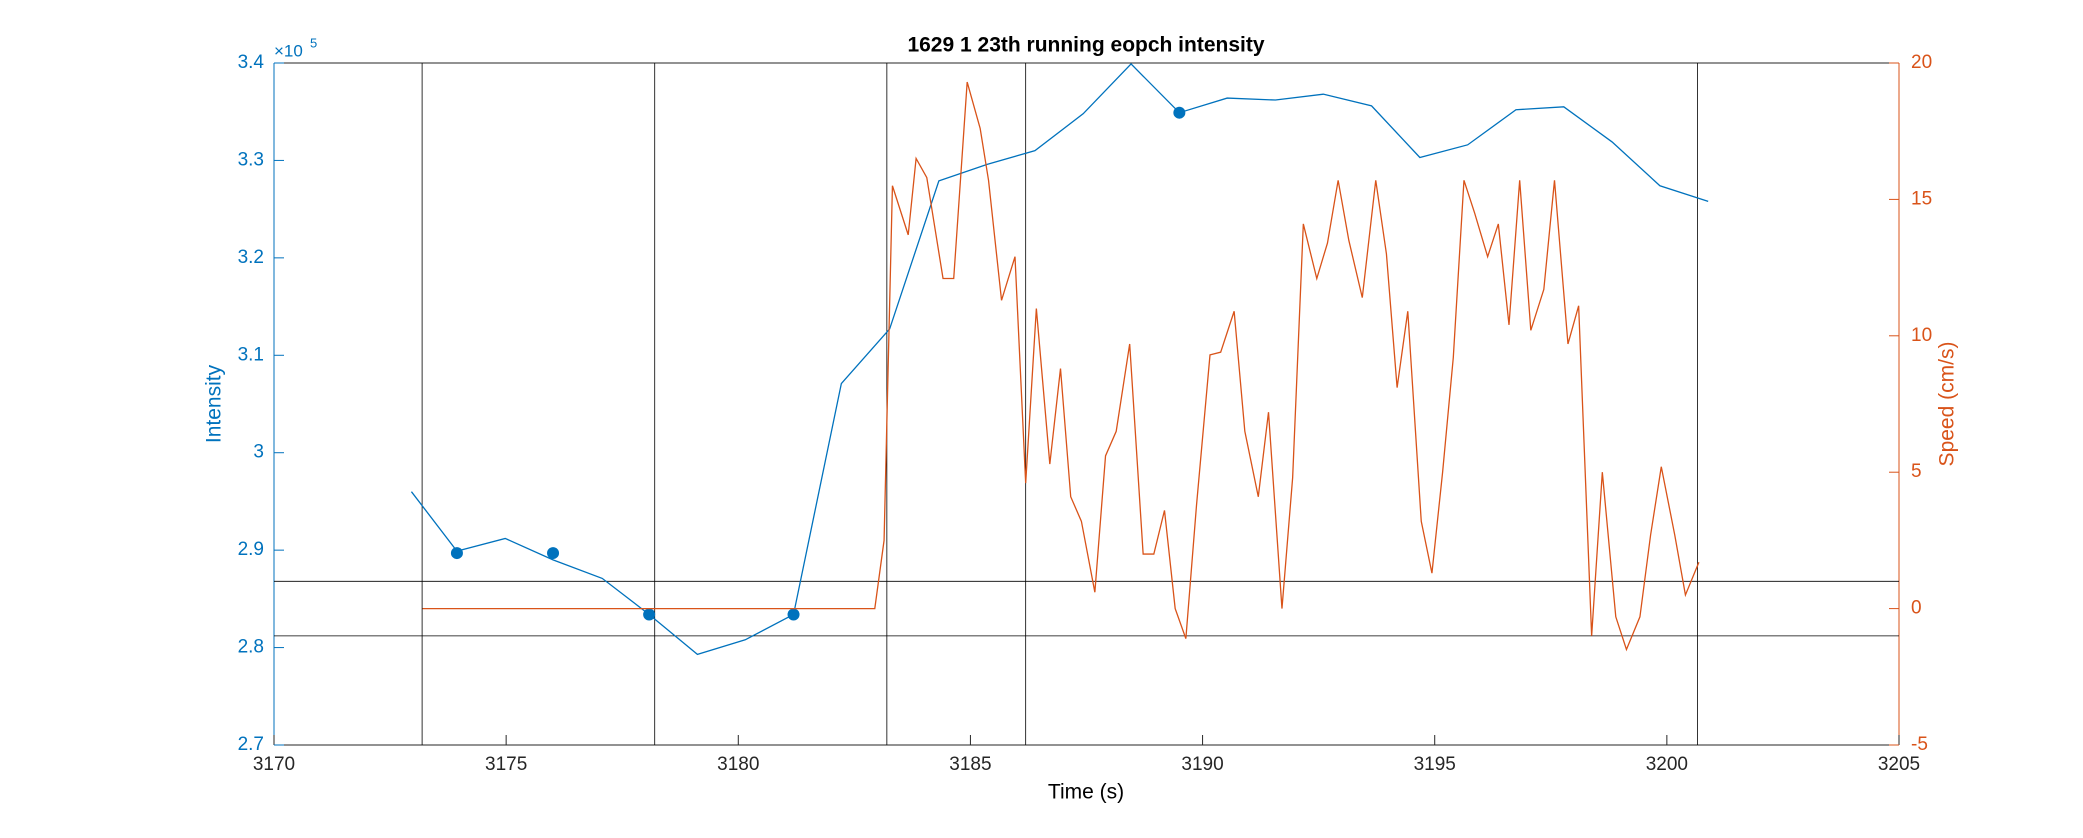  What do you see at coordinates (1667, 764) in the screenshot?
I see `x-tick-label: 3200` at bounding box center [1667, 764].